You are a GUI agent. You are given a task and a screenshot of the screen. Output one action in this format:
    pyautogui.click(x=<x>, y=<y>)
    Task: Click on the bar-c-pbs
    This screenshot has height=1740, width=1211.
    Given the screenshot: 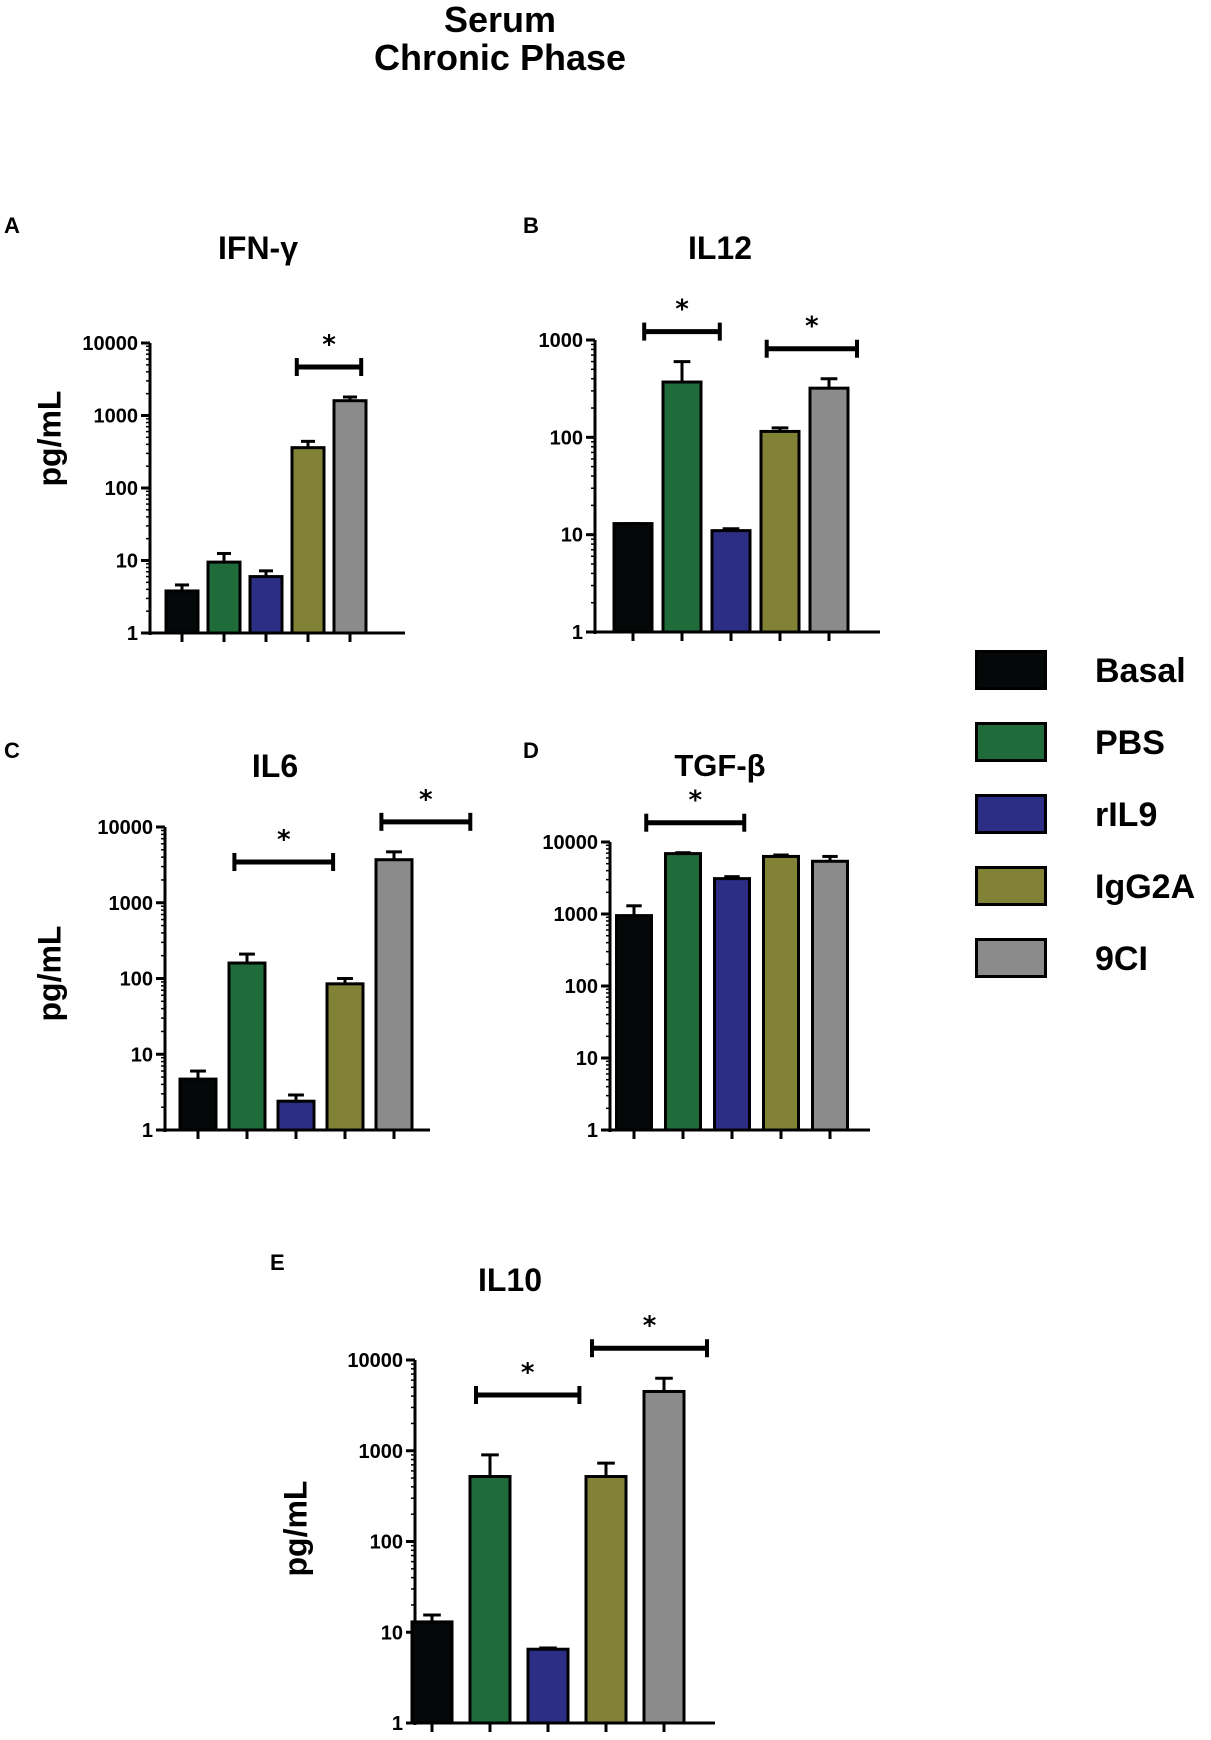 What is the action you would take?
    pyautogui.click(x=247, y=1046)
    